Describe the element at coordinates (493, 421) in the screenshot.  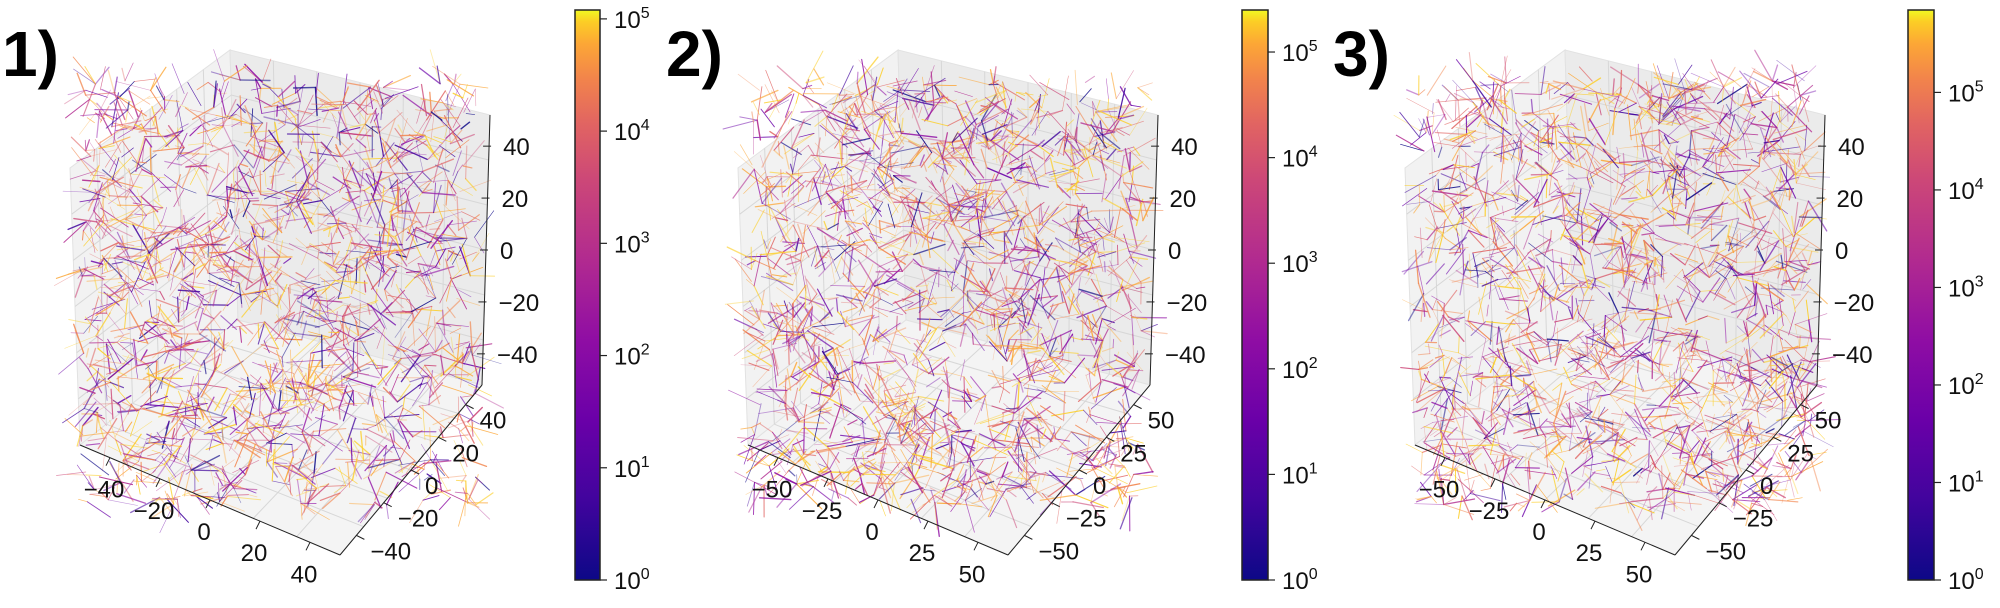
I see `y-tick-label: 40` at that location.